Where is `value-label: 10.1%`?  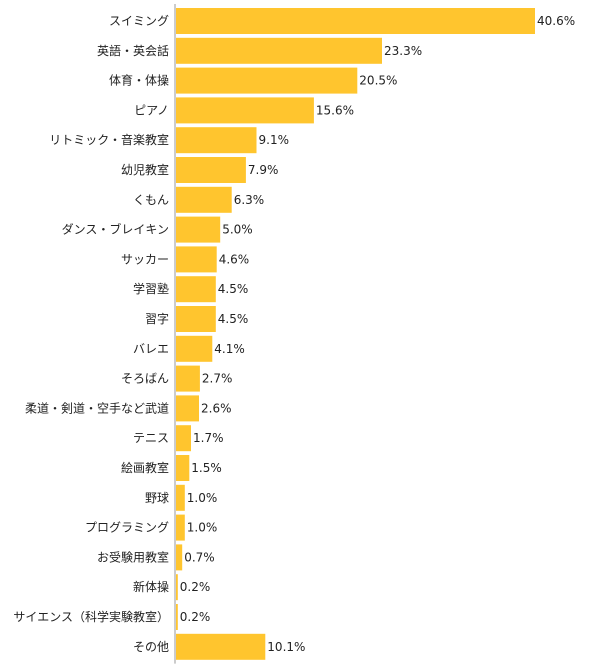
value-label: 10.1% is located at coordinates (286, 647).